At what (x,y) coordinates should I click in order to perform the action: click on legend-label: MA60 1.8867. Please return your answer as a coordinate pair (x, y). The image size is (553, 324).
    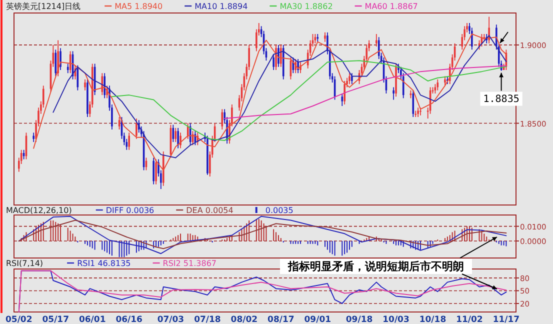
    Looking at the image, I should click on (391, 6).